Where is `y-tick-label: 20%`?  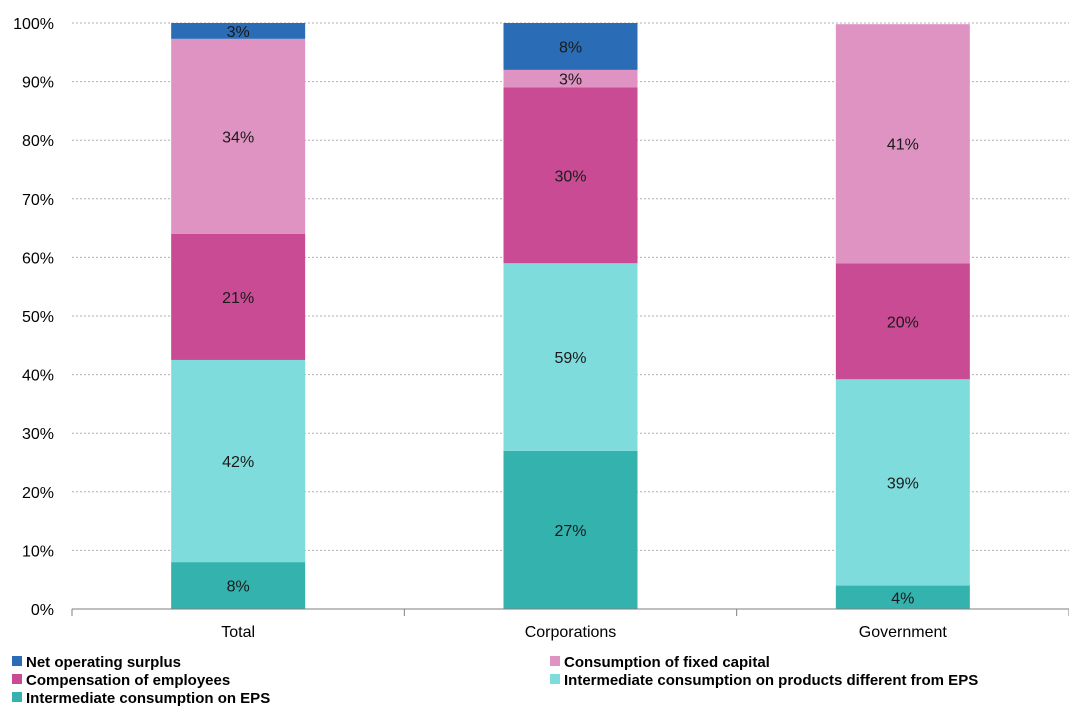
y-tick-label: 20% is located at coordinates (38, 493).